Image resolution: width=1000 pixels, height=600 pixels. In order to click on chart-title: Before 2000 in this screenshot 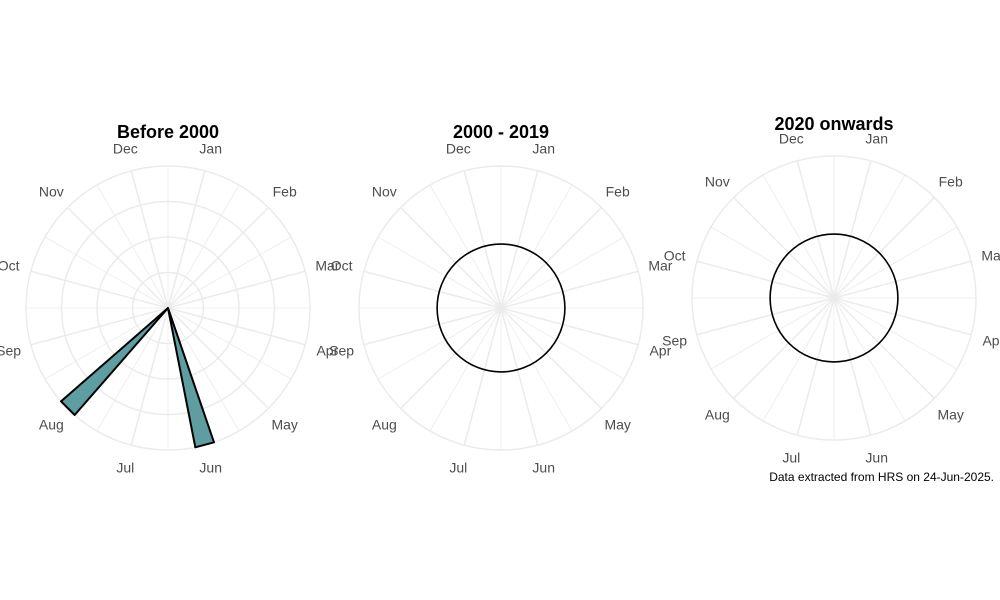, I will do `click(168, 132)`.